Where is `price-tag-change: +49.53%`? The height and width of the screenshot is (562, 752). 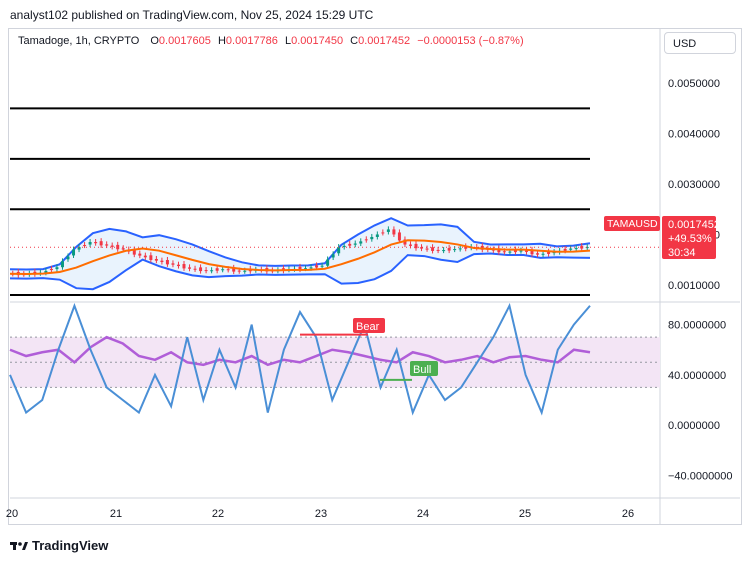
price-tag-change: +49.53% is located at coordinates (690, 239).